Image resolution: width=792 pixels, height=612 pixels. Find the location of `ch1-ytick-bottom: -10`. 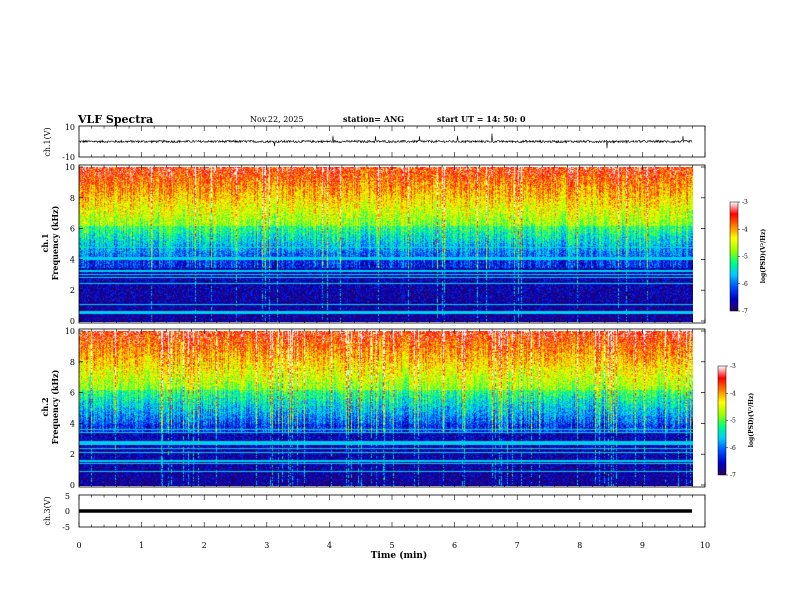

ch1-ytick-bottom: -10 is located at coordinates (68, 157).